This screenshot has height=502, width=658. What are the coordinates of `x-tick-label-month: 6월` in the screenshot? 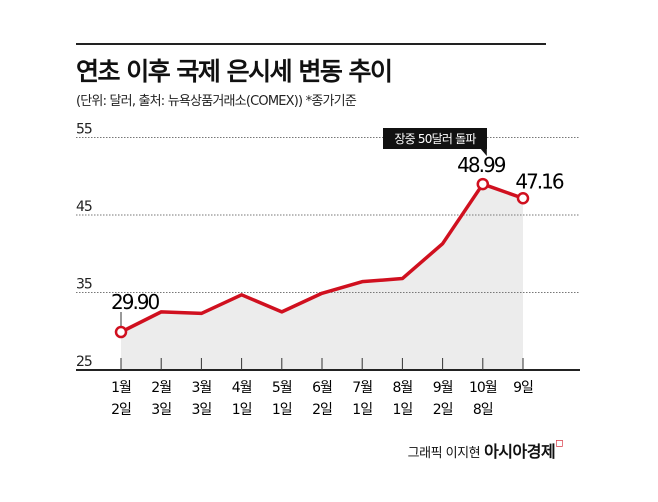 It's located at (322, 388).